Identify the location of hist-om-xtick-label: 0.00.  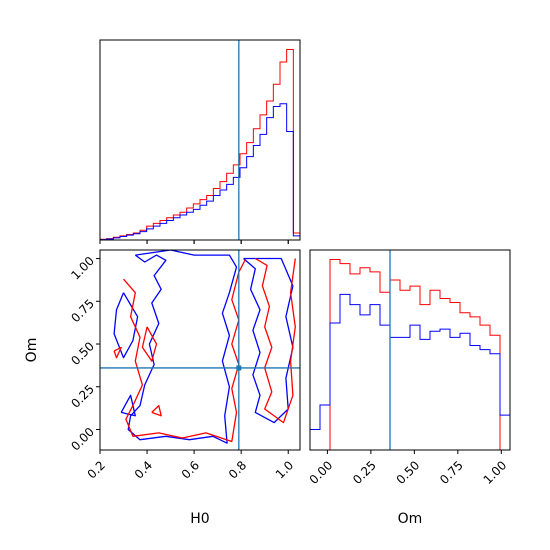
(321, 472).